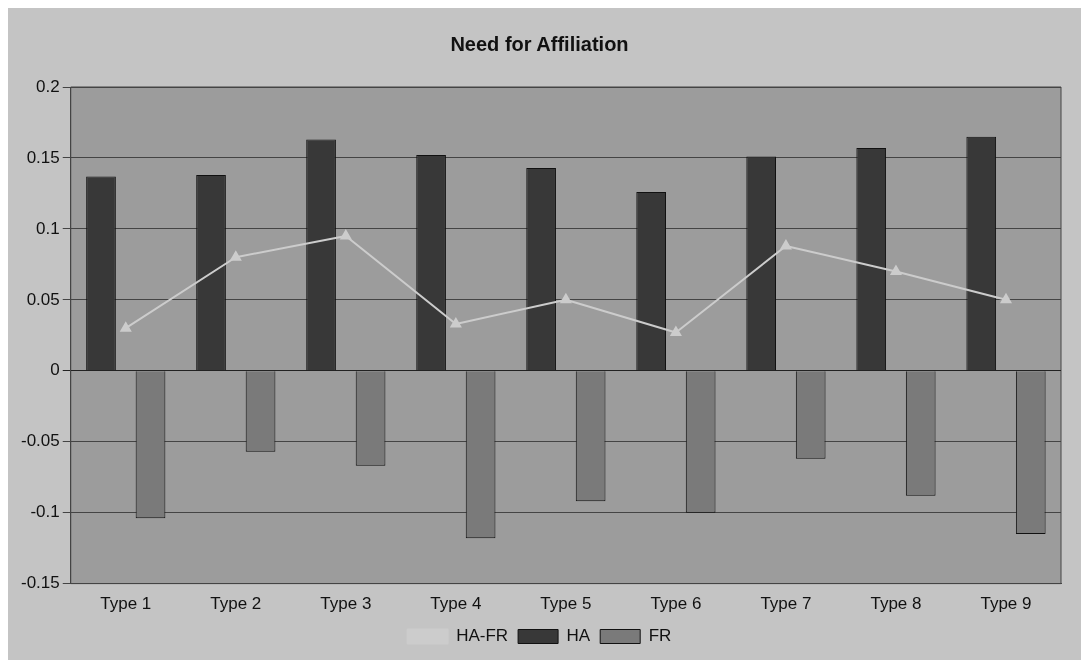 The image size is (1089, 668). I want to click on x-tick-label: Type 6, so click(676, 604).